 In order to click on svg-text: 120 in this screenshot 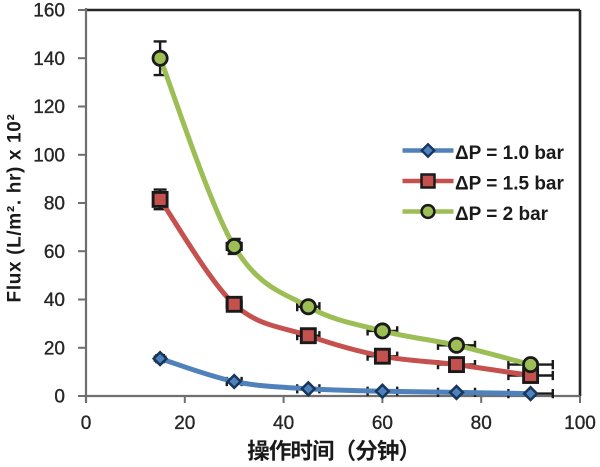, I will do `click(49, 107)`.